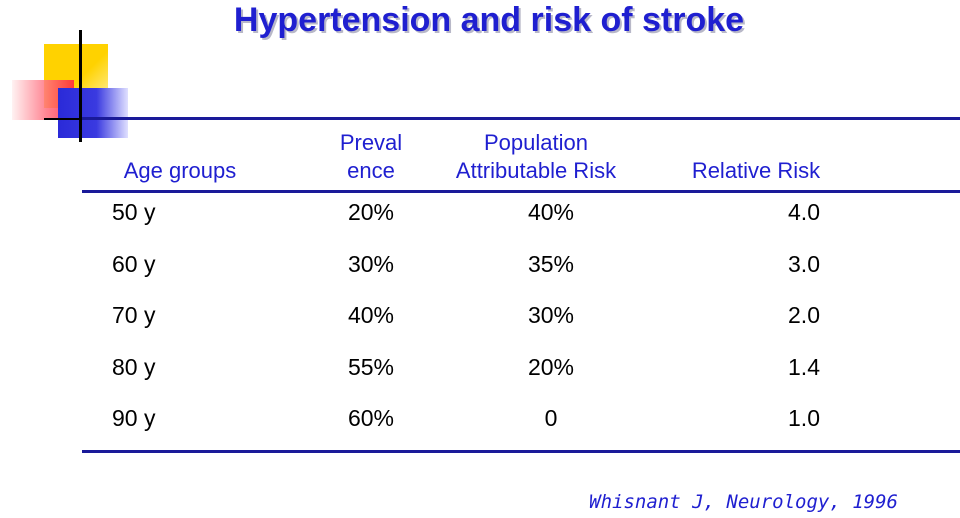 The height and width of the screenshot is (518, 960). I want to click on cell-par: 0, so click(551, 418).